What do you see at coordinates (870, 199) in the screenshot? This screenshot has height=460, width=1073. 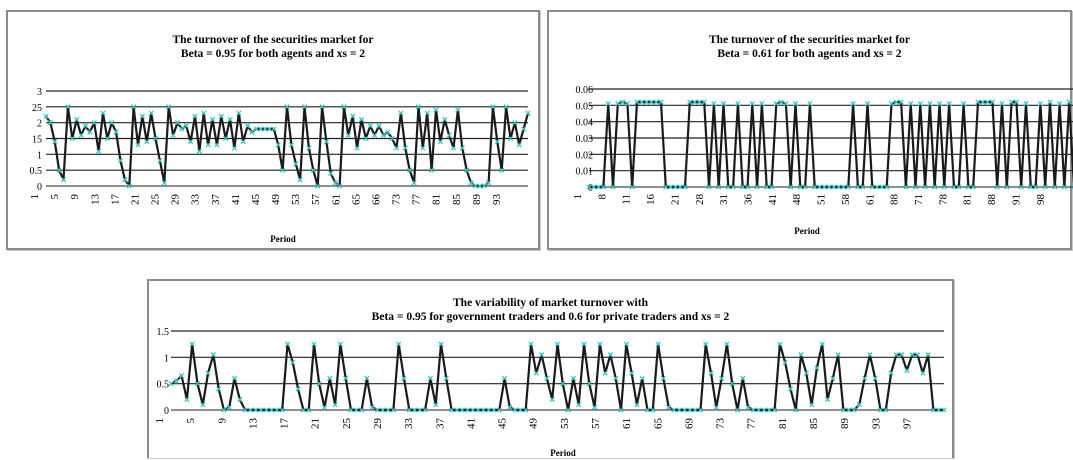 I see `x-tick-label: 61` at bounding box center [870, 199].